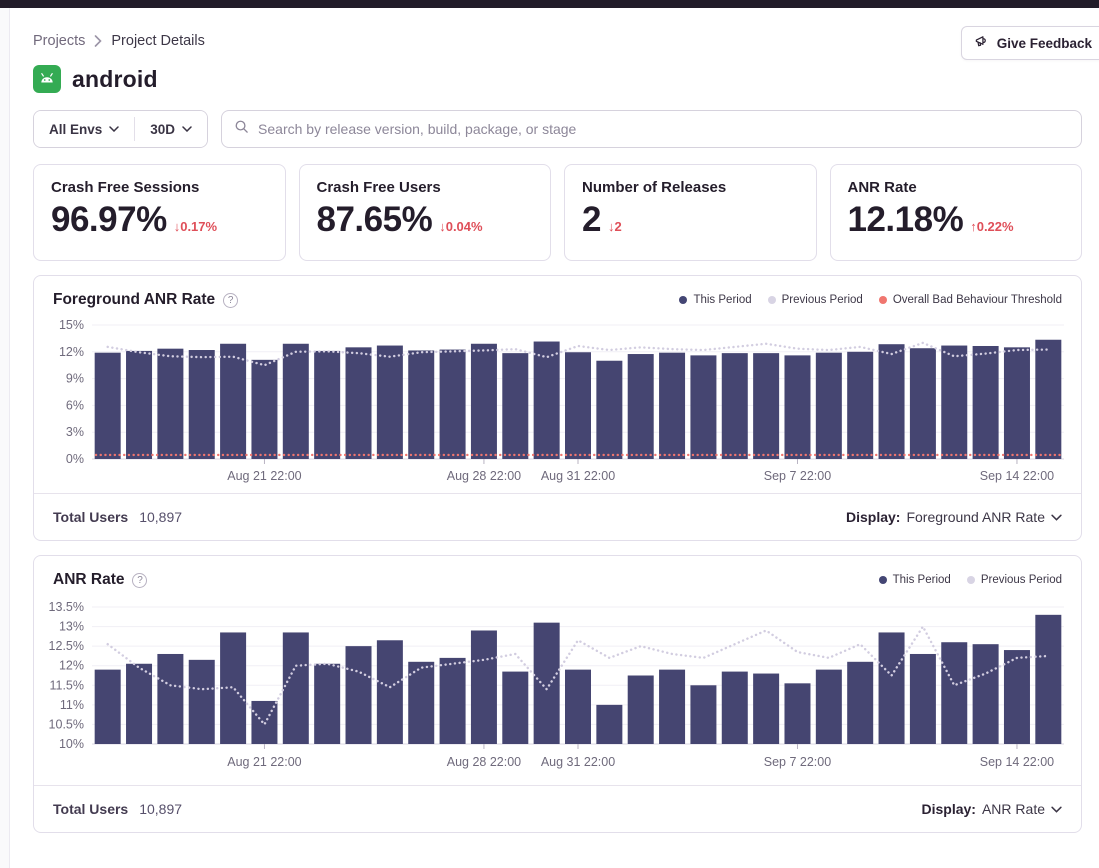 The image size is (1099, 868). Describe the element at coordinates (578, 476) in the screenshot. I see `svg-text: Aug 31 22:00` at that location.